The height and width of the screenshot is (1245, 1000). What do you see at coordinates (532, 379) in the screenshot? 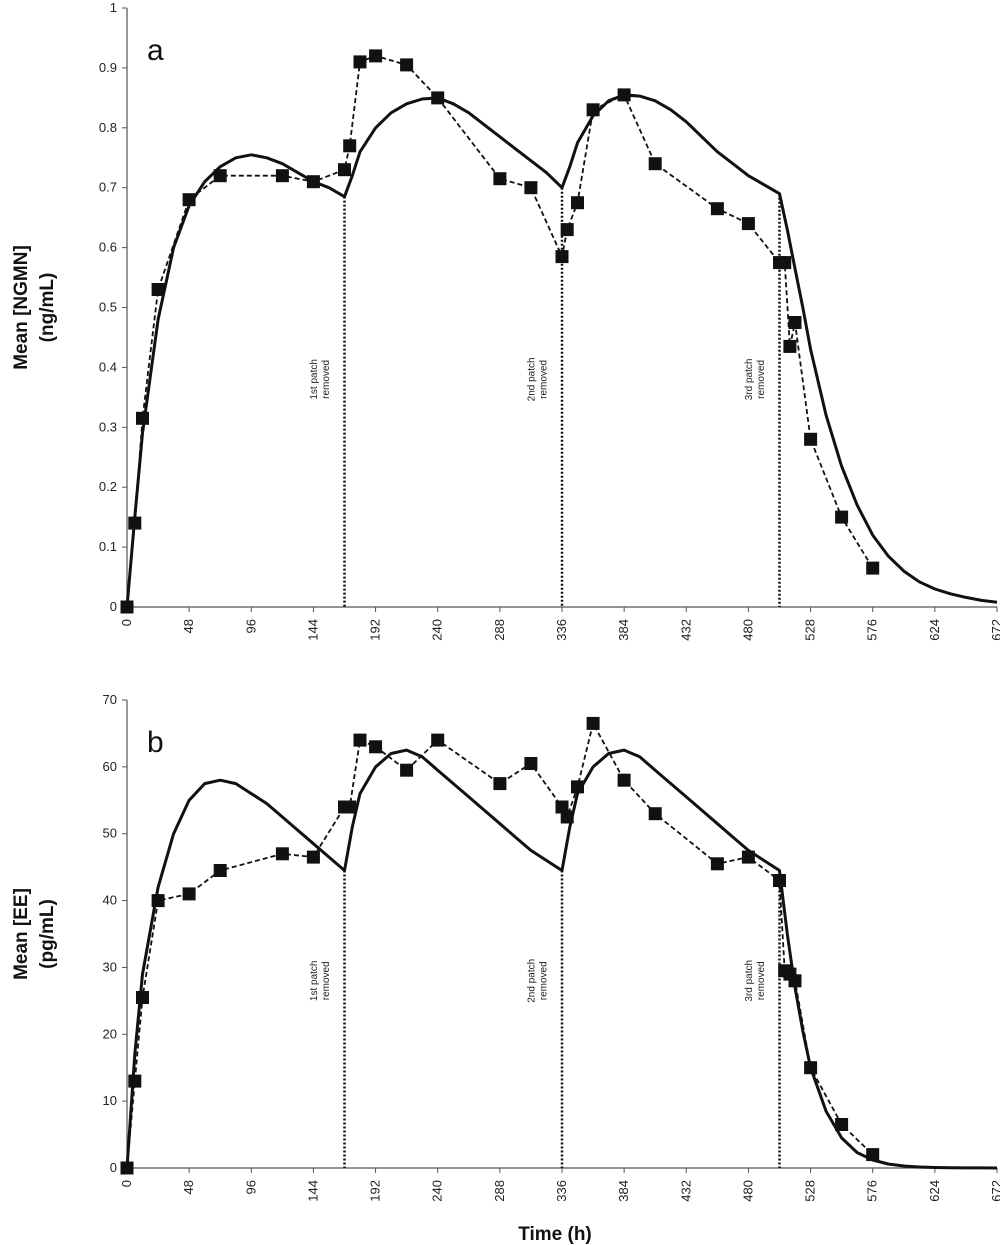
I see `panel-a-patch-annotation: 2nd patch` at bounding box center [532, 379].